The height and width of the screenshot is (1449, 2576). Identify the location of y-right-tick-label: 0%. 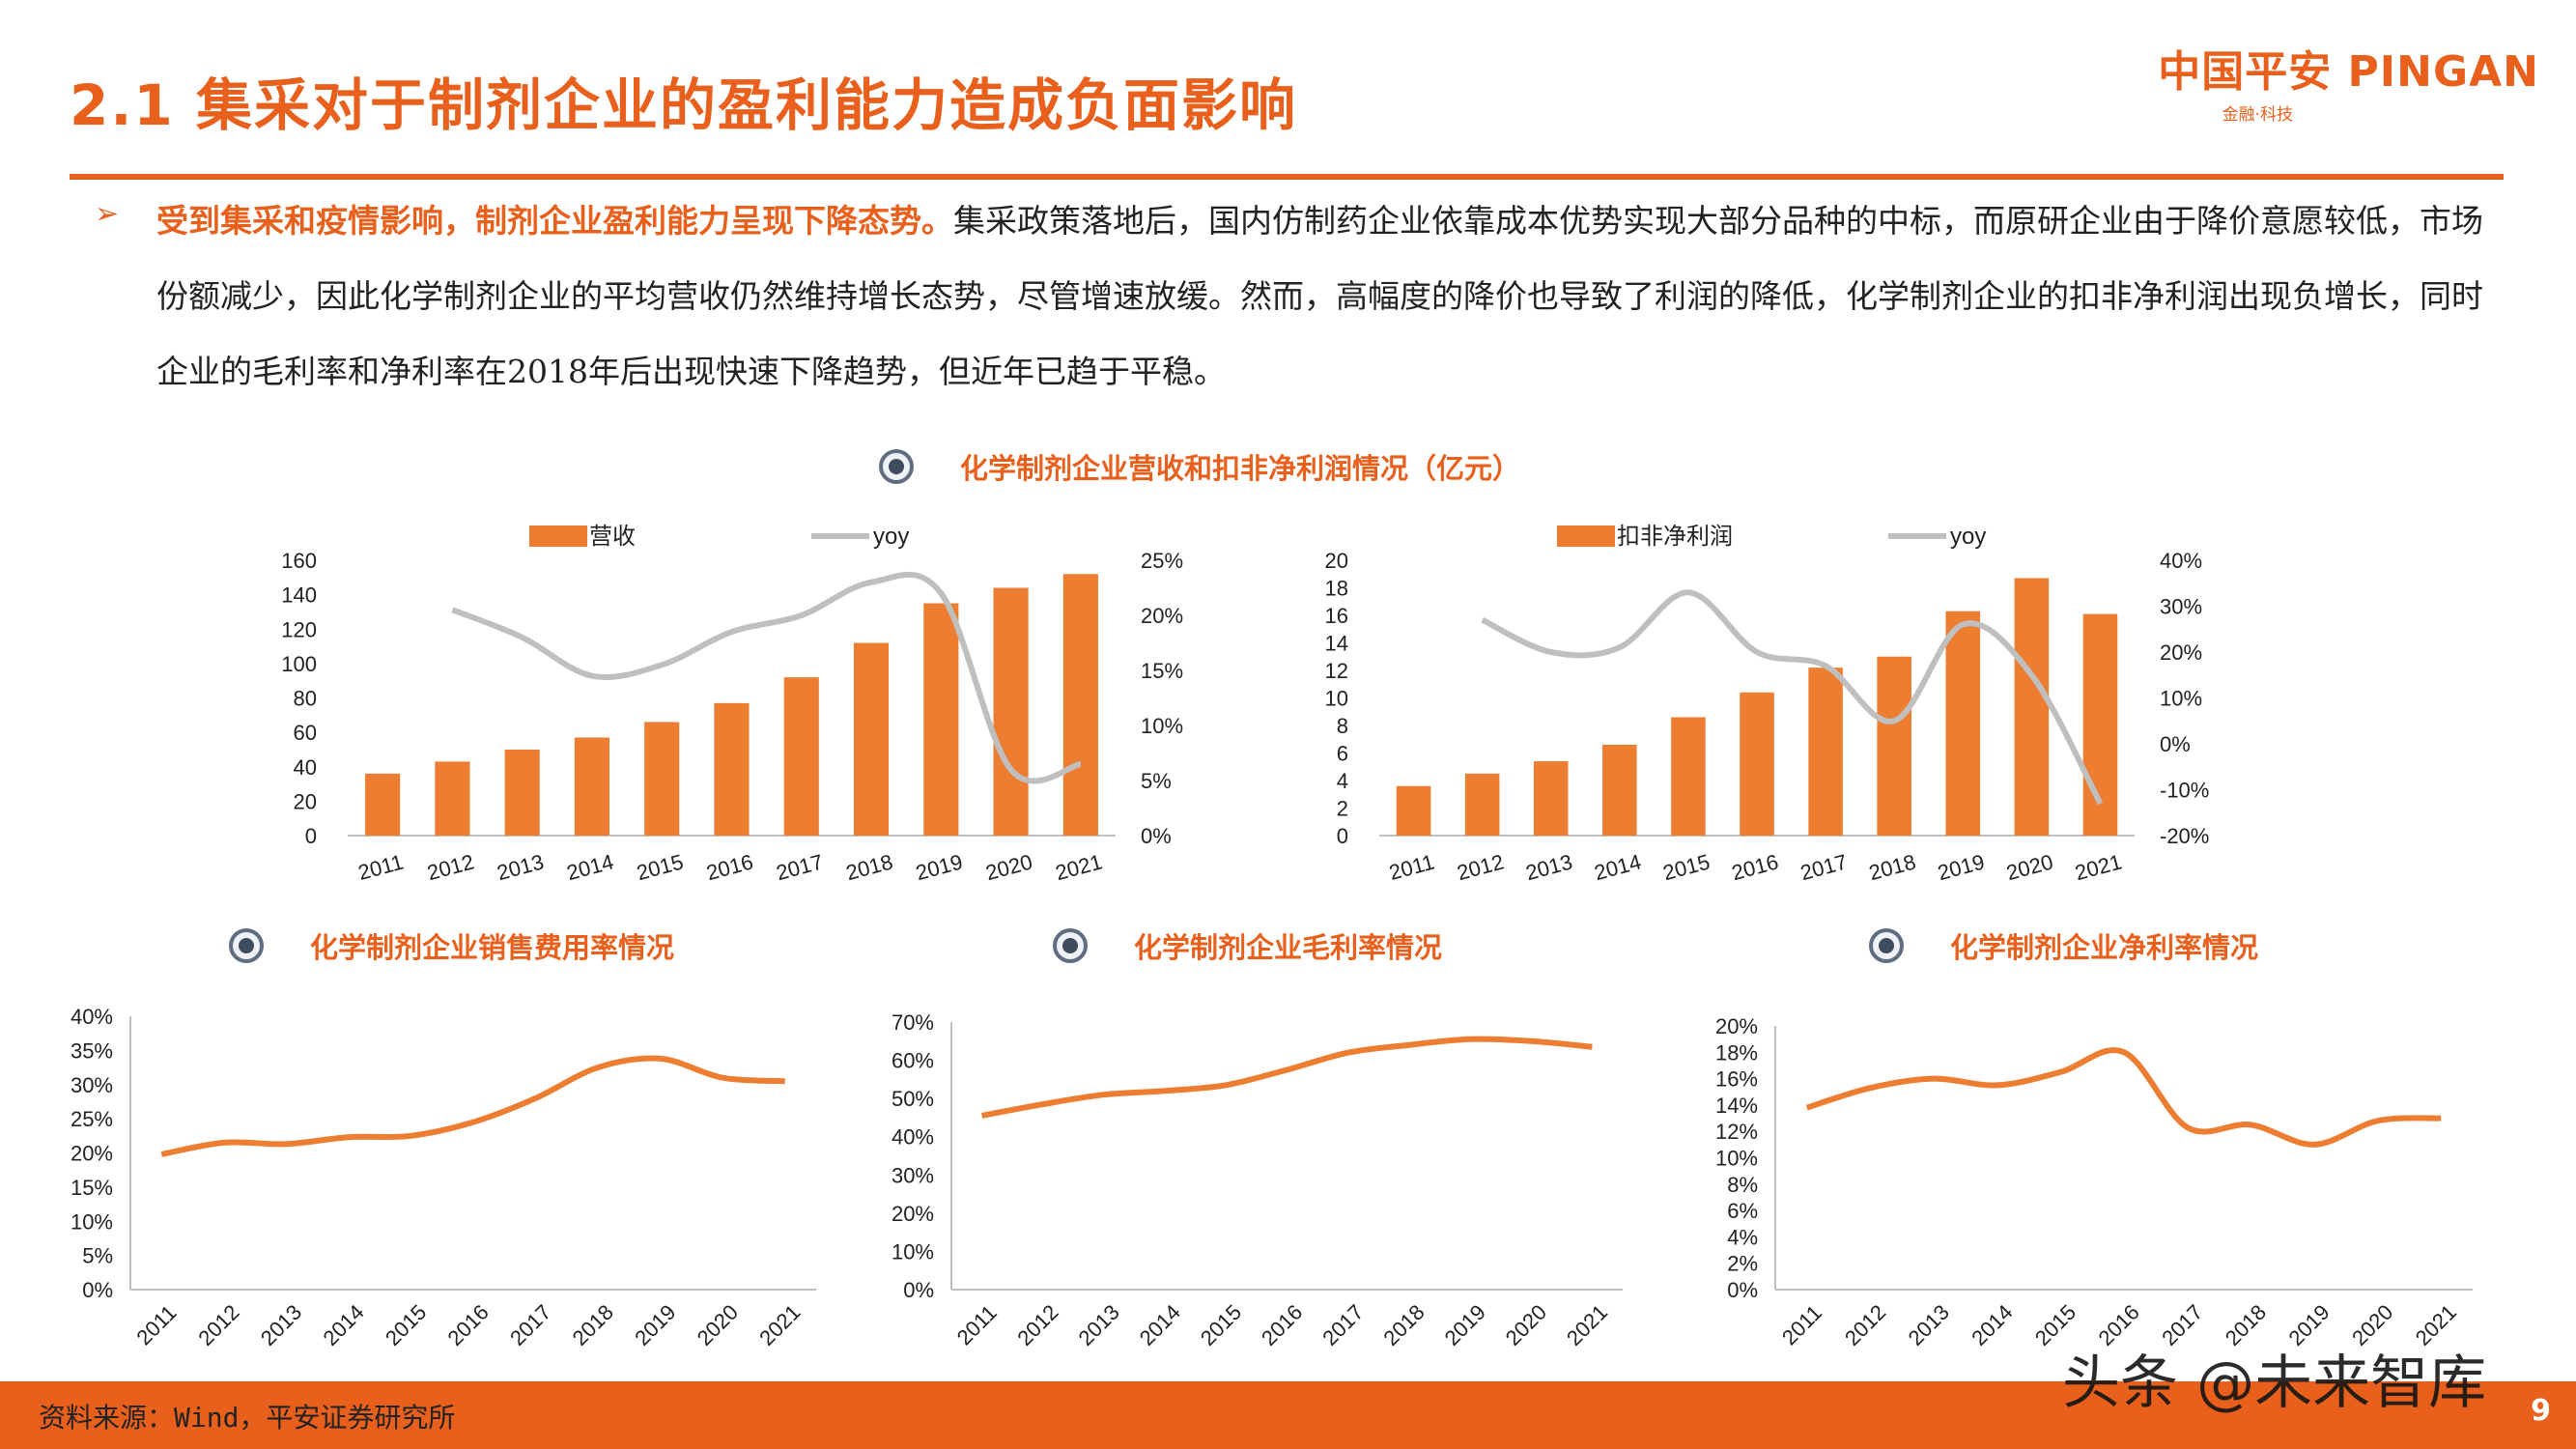
(1156, 836).